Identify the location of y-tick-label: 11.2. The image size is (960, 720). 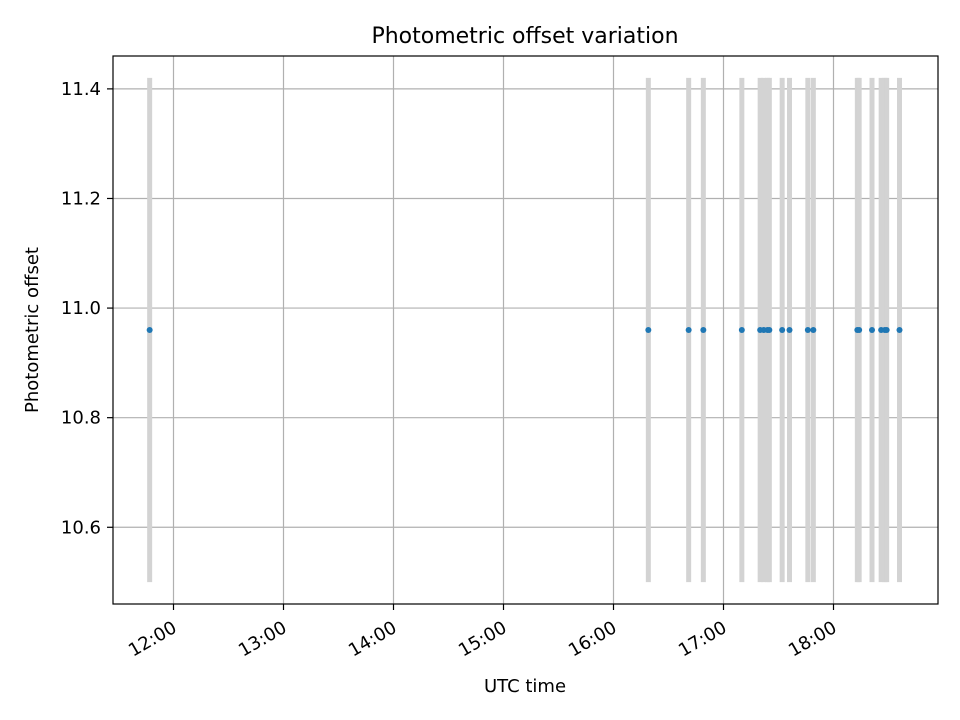
(81, 198).